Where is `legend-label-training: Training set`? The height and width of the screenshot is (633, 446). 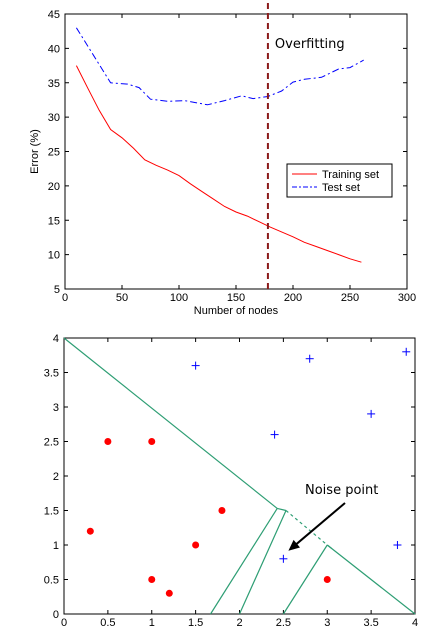
legend-label-training: Training set is located at coordinates (350, 175).